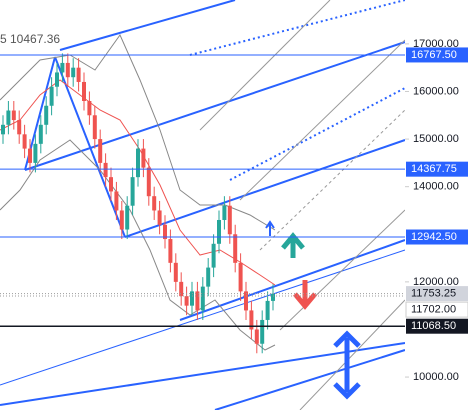  What do you see at coordinates (433, 326) in the screenshot?
I see `price-tag-label: 11068.50` at bounding box center [433, 326].